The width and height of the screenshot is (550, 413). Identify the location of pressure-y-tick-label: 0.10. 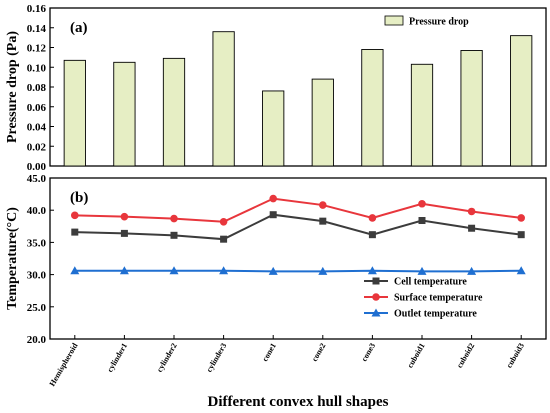
(37, 68).